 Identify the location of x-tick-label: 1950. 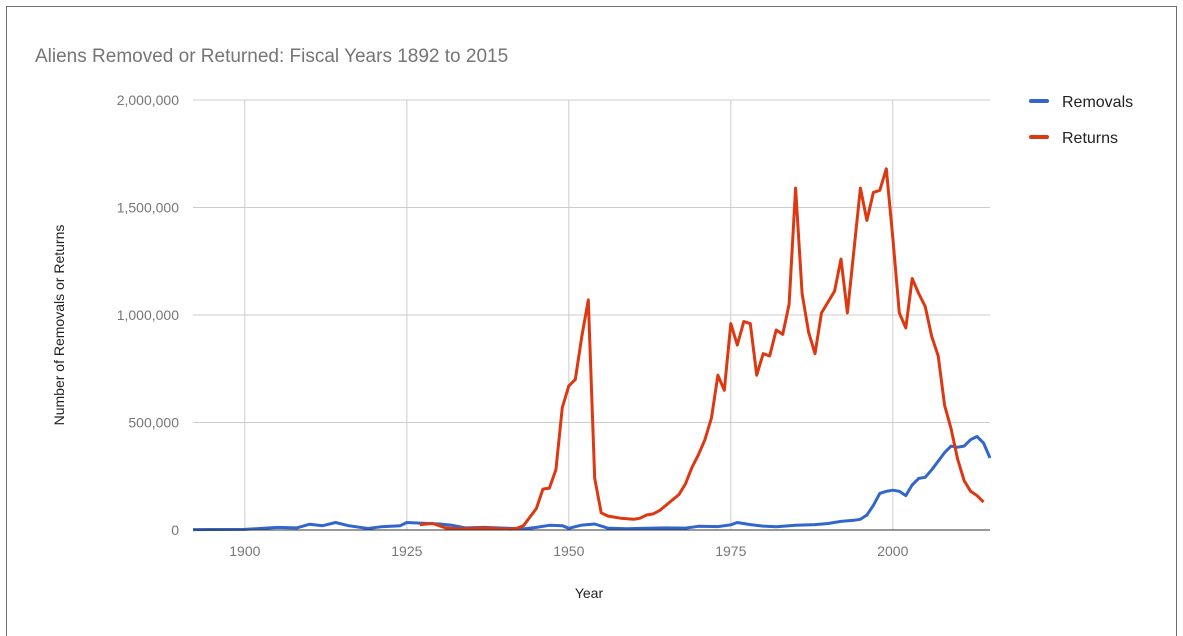
(568, 551).